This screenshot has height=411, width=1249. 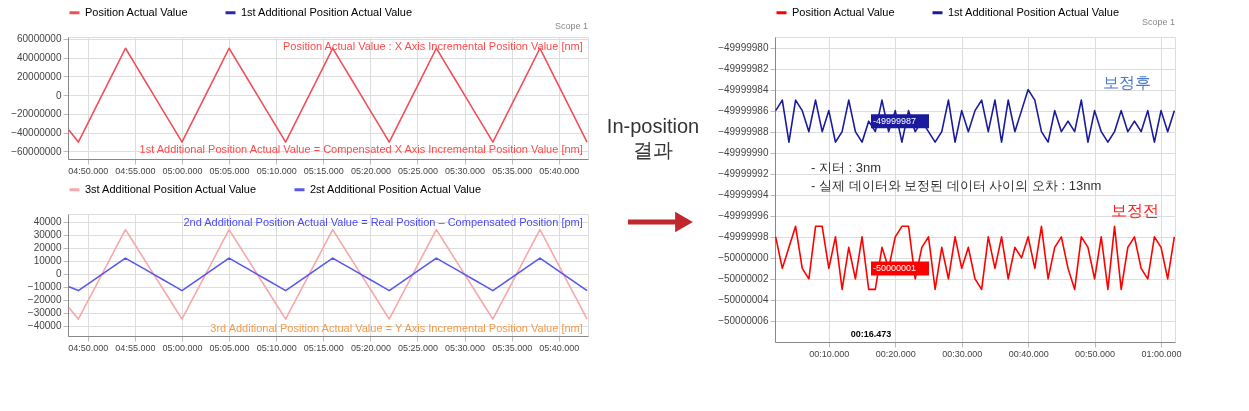 I want to click on legend-label: 2st Additional Position Actual Value, so click(x=396, y=188).